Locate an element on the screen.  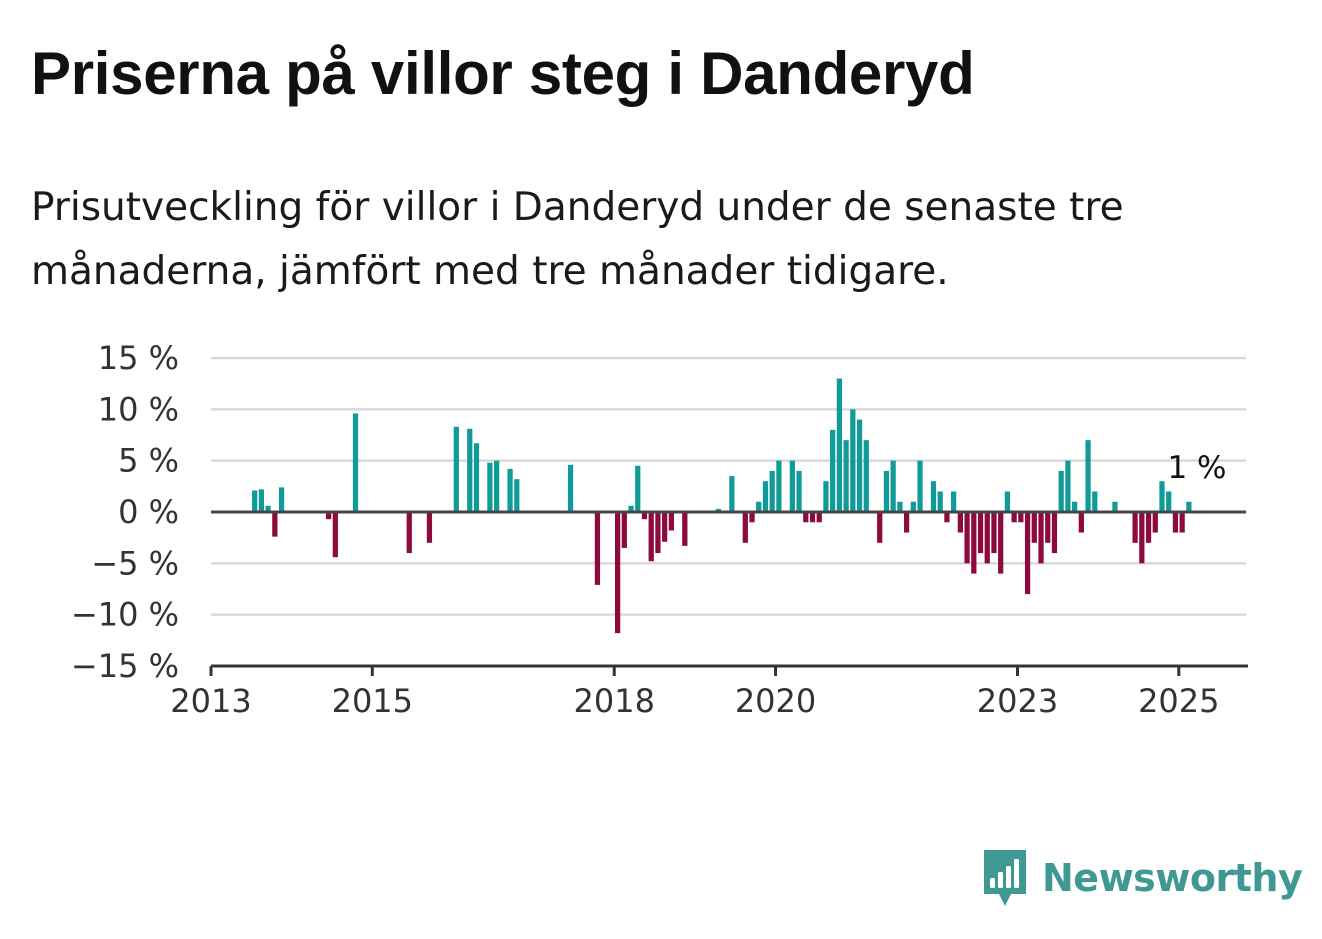
y-tick-label: 10 % is located at coordinates (138, 409).